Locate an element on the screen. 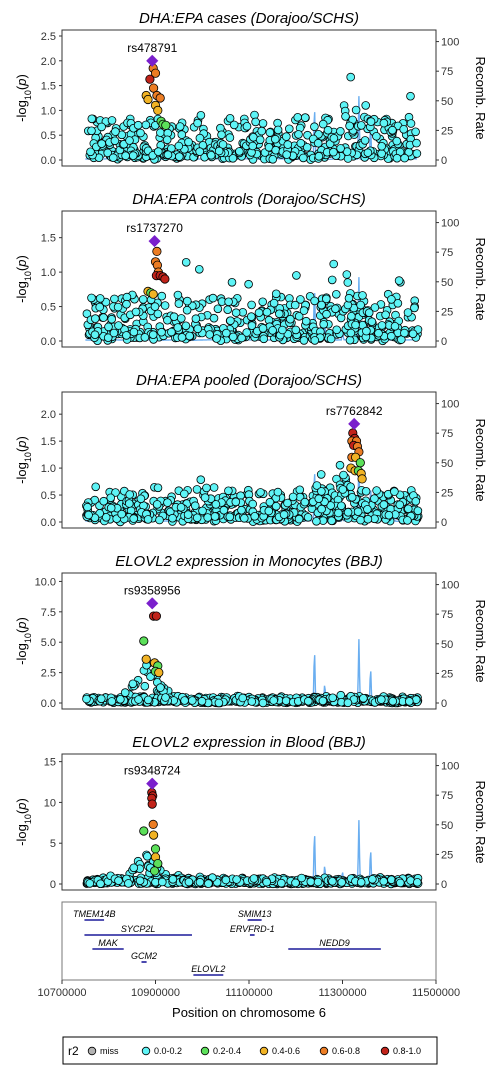 The image size is (500, 1071). panel-title: DHA:EPA controls (Dorajoo/SCHS) is located at coordinates (248, 199).